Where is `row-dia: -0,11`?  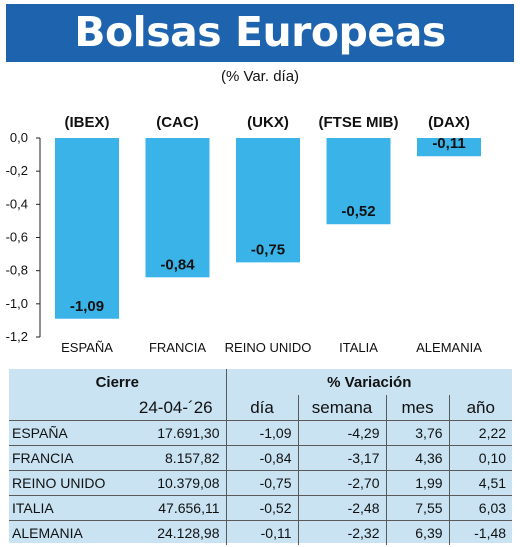
row-dia: -0,11 is located at coordinates (262, 532).